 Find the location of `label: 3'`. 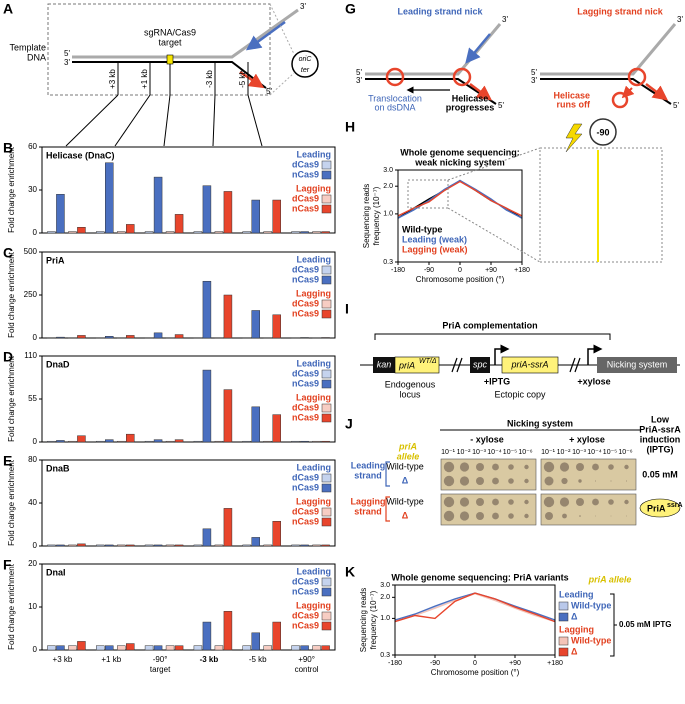

label: 3' is located at coordinates (534, 80).